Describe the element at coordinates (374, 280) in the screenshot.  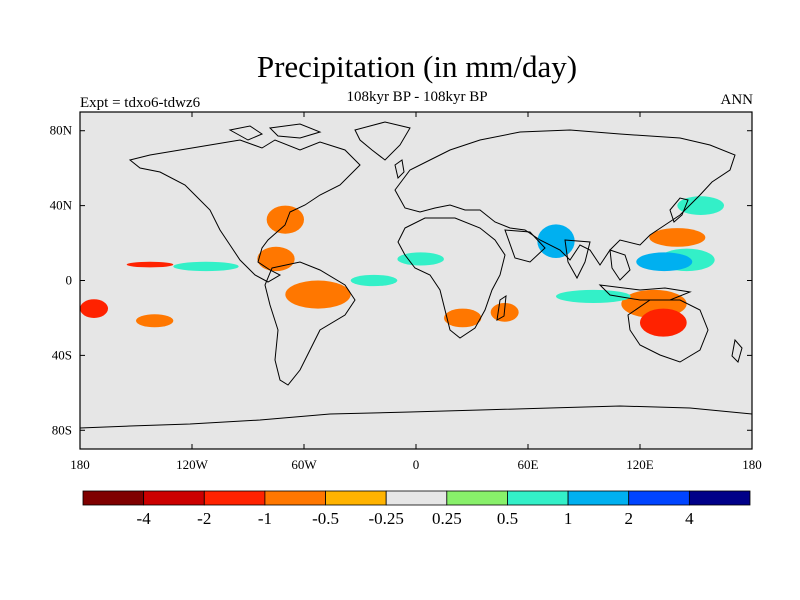
I see `anomaly-atlantic-itcz` at that location.